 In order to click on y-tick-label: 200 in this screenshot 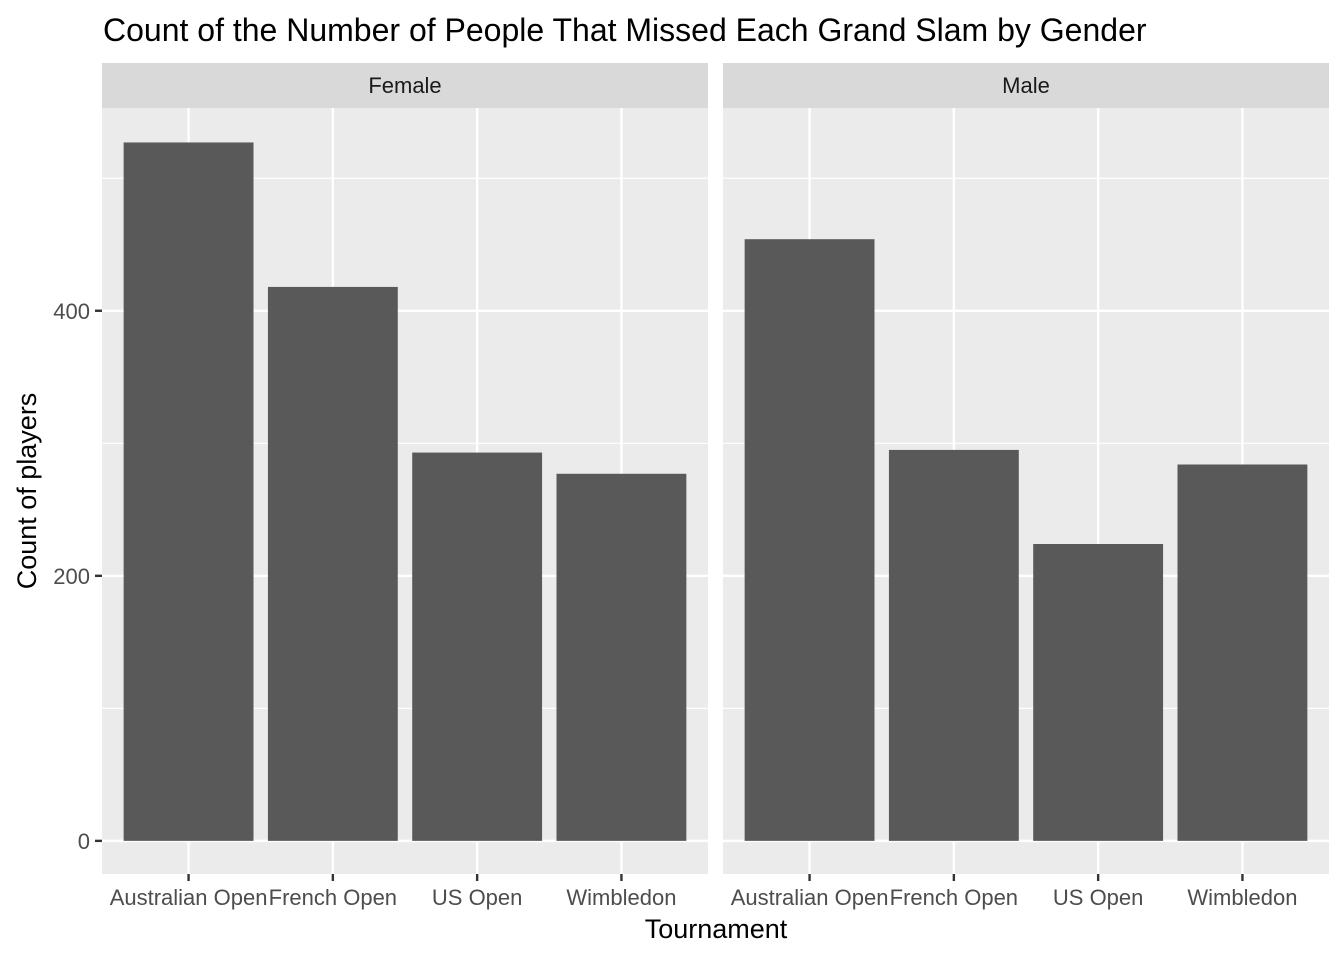, I will do `click(71, 576)`.